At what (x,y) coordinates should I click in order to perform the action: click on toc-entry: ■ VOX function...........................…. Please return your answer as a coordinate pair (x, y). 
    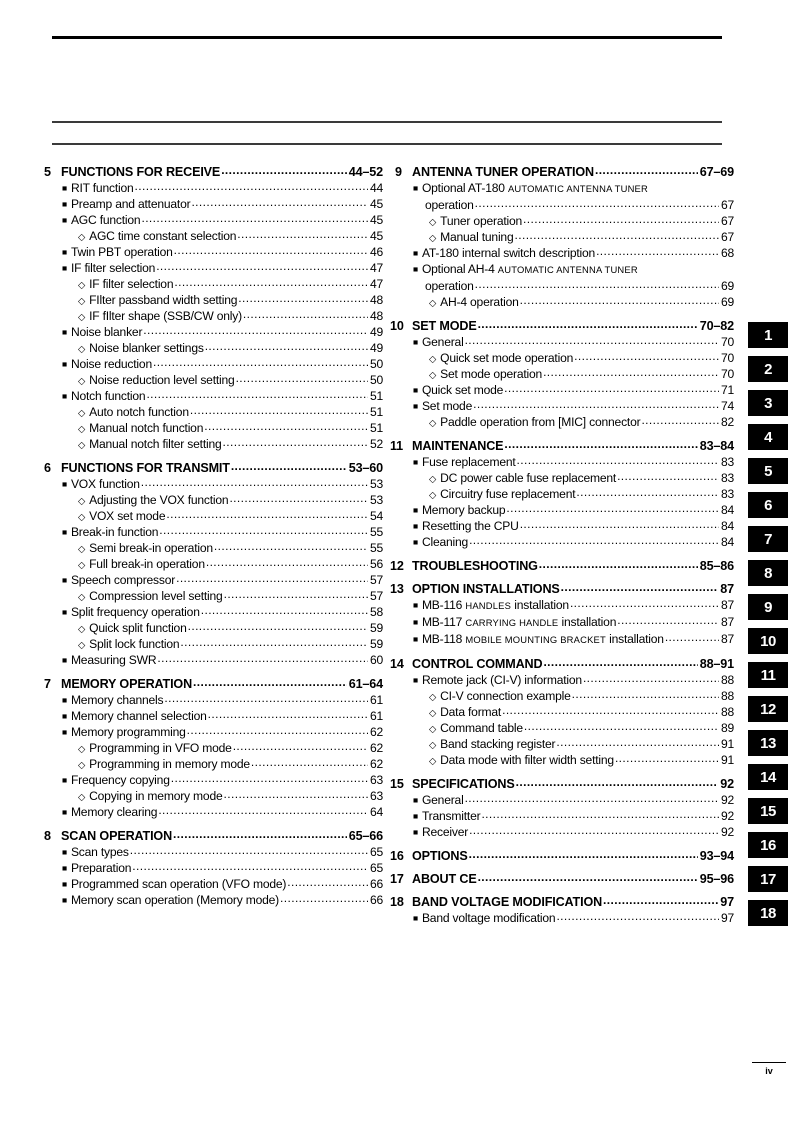
    Looking at the image, I should click on (213, 483).